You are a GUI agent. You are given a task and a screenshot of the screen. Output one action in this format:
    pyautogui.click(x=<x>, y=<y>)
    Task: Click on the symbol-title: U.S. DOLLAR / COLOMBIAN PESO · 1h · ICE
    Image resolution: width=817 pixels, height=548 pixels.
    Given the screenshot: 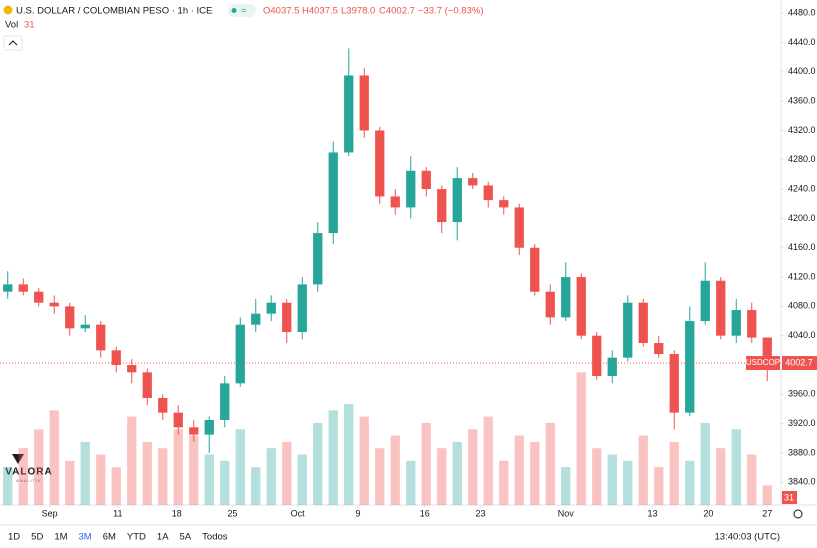 What is the action you would take?
    pyautogui.click(x=114, y=11)
    